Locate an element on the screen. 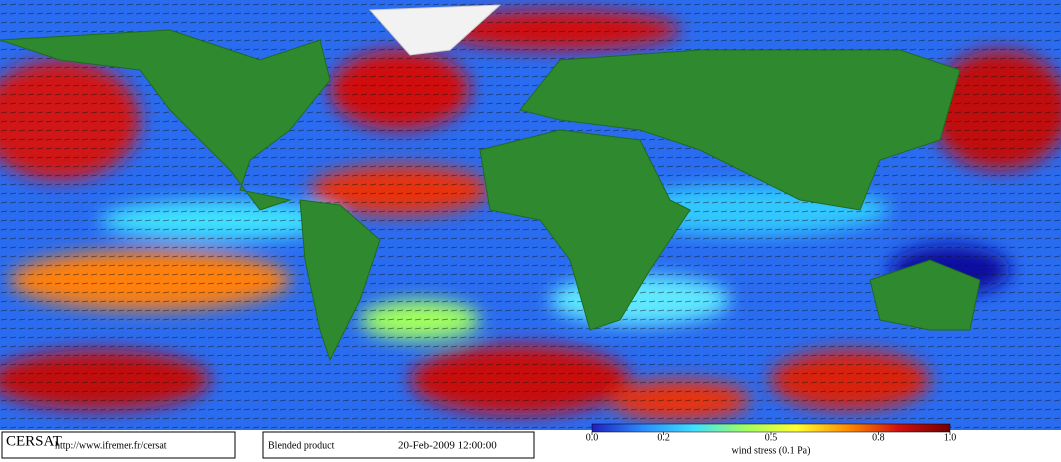 This screenshot has height=462, width=1061. colorbar-tick-label: 1.0 is located at coordinates (950, 437).